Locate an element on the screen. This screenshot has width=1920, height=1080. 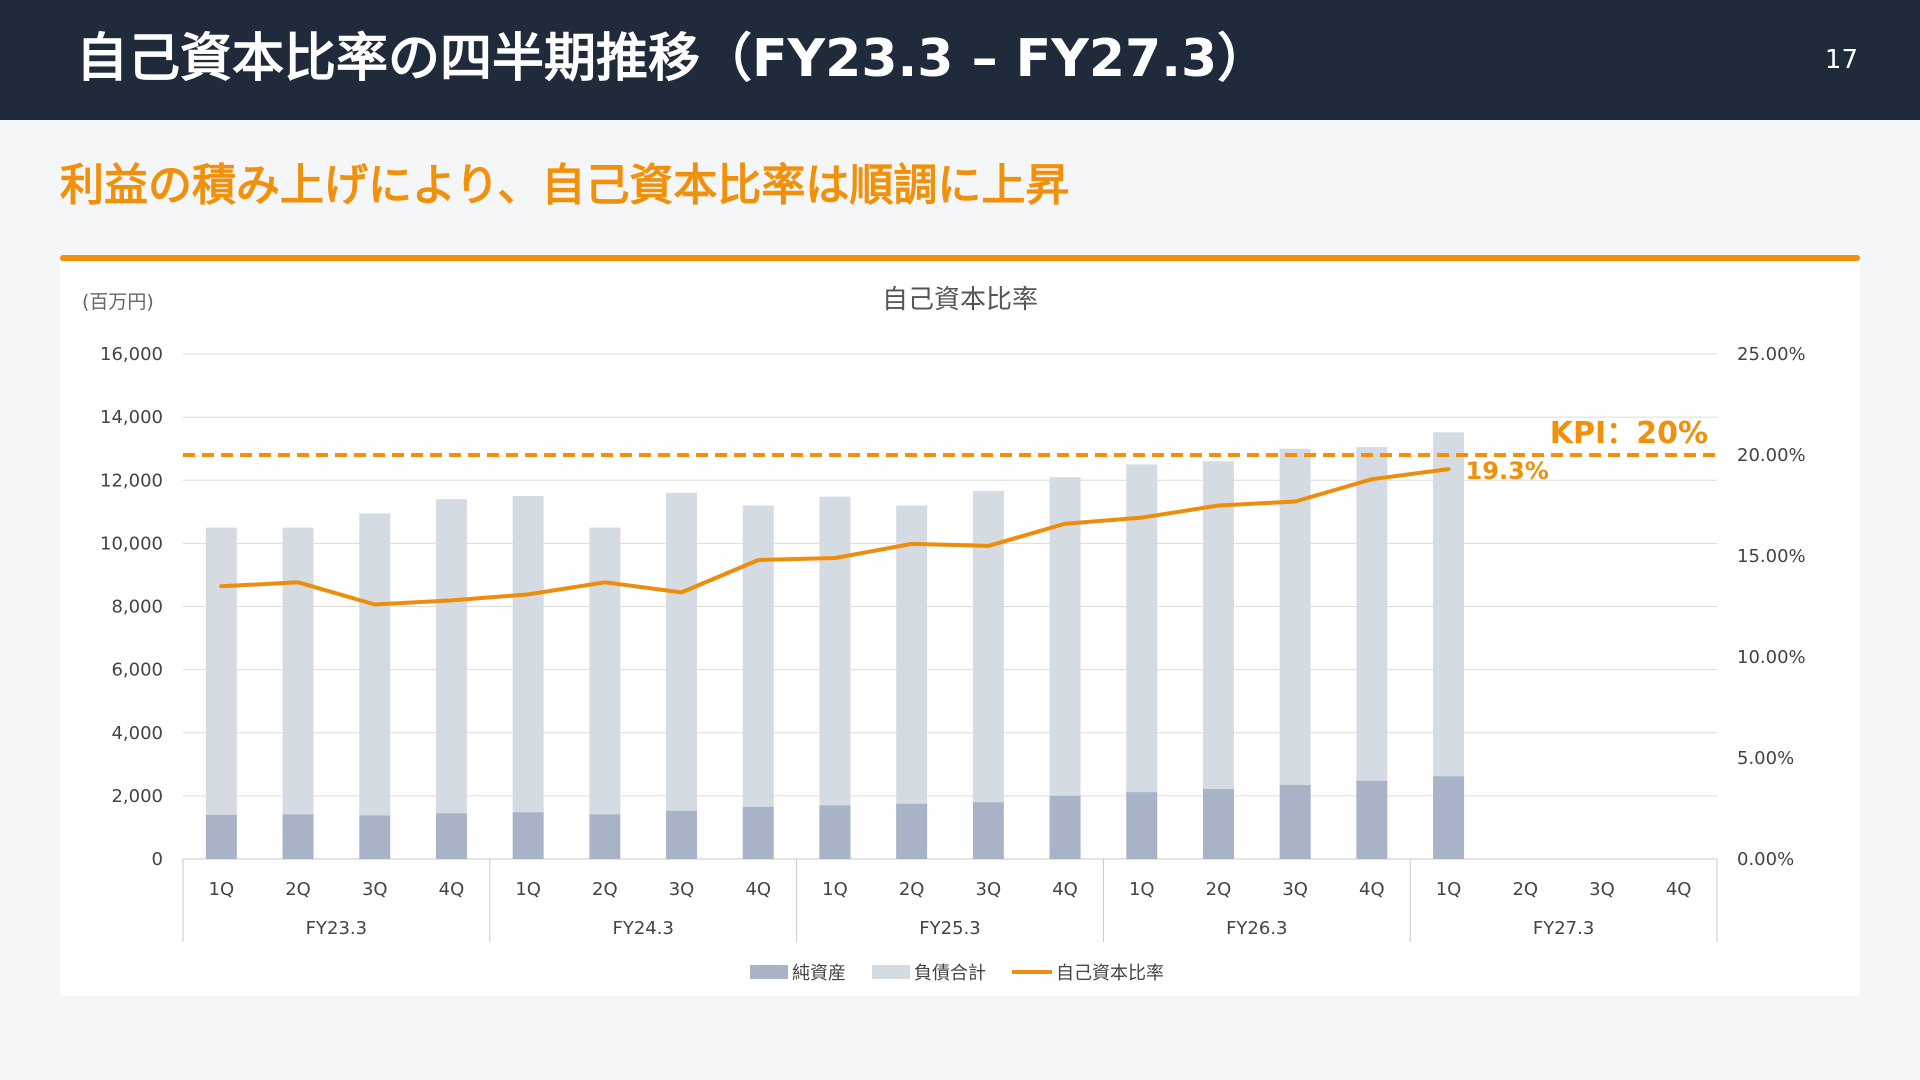
x-group-label: FY27.3 is located at coordinates (1563, 928).